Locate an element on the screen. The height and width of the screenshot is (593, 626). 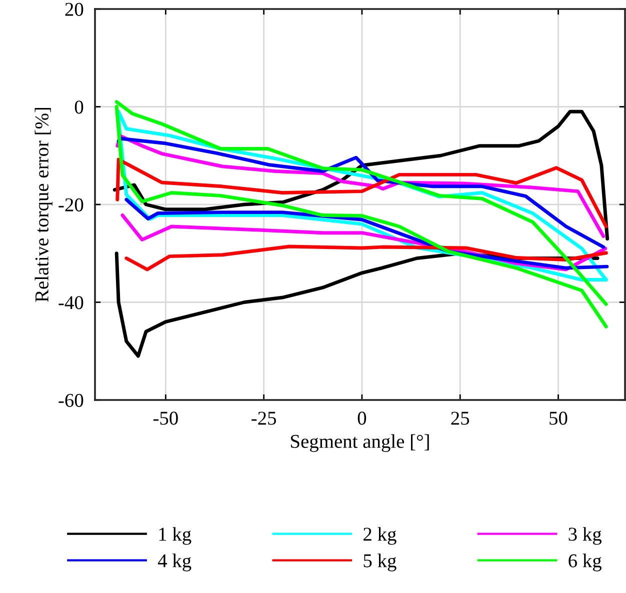
legend-label: 2 kg is located at coordinates (380, 536).